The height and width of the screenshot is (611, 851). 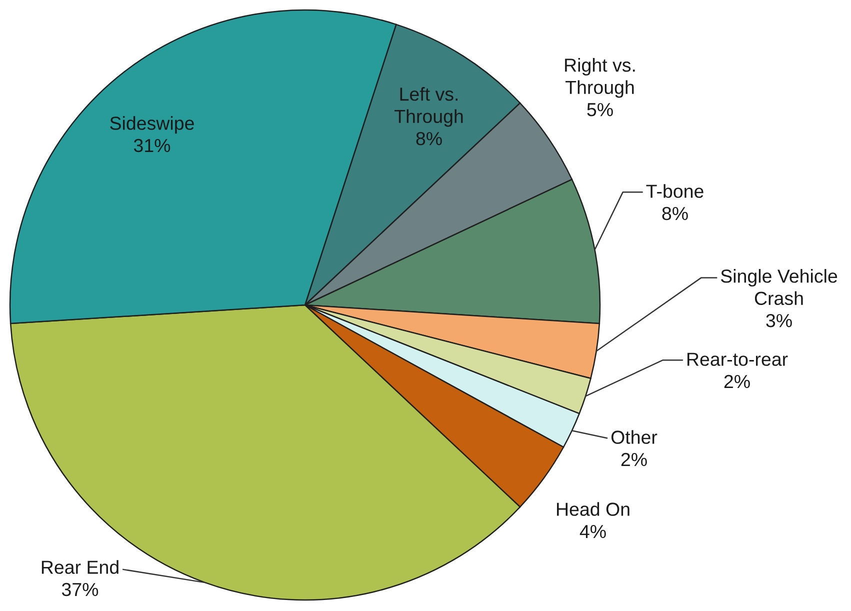 What do you see at coordinates (600, 78) in the screenshot?
I see `slice-label: Right vs. Through` at bounding box center [600, 78].